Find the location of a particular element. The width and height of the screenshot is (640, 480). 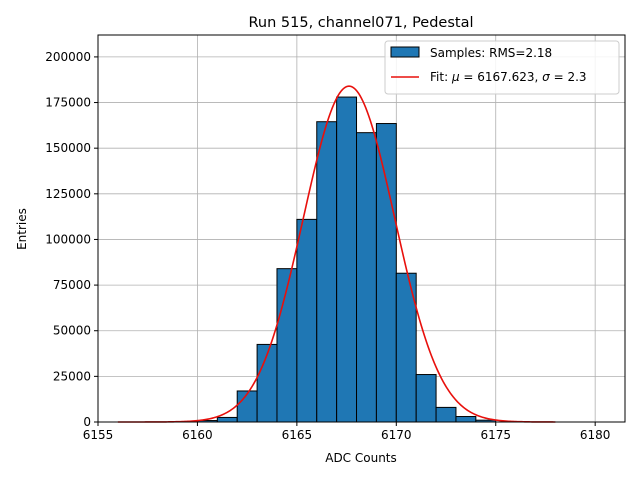

y-tick-label: 50000 is located at coordinates (72, 331).